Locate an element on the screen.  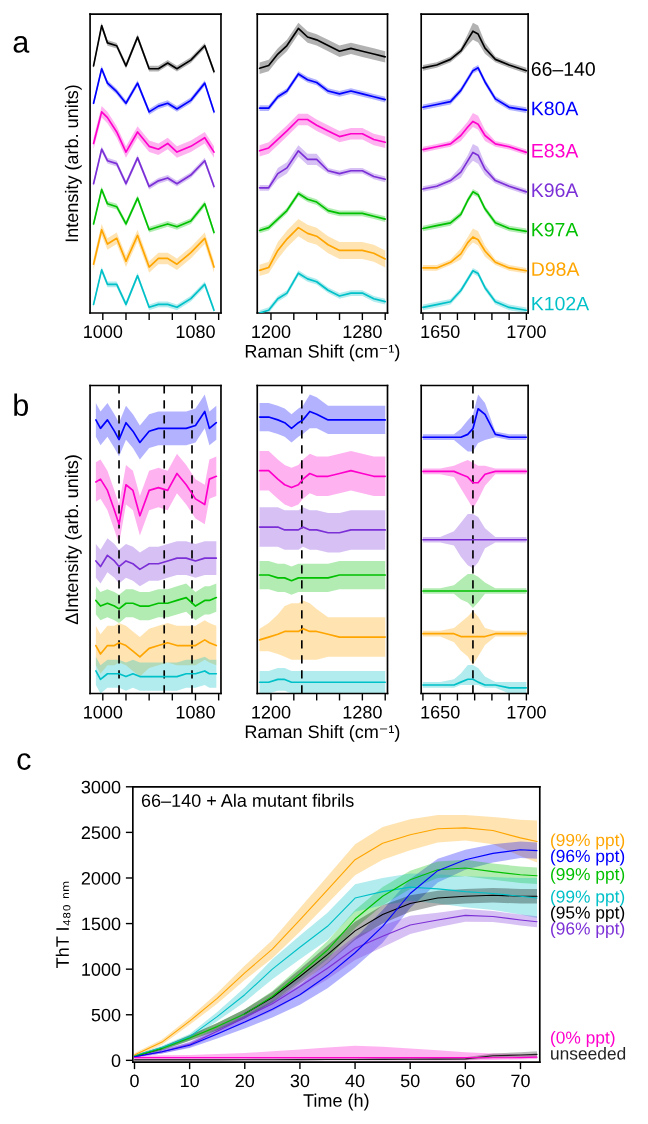
y-tick-label: 2000 is located at coordinates (101, 878).